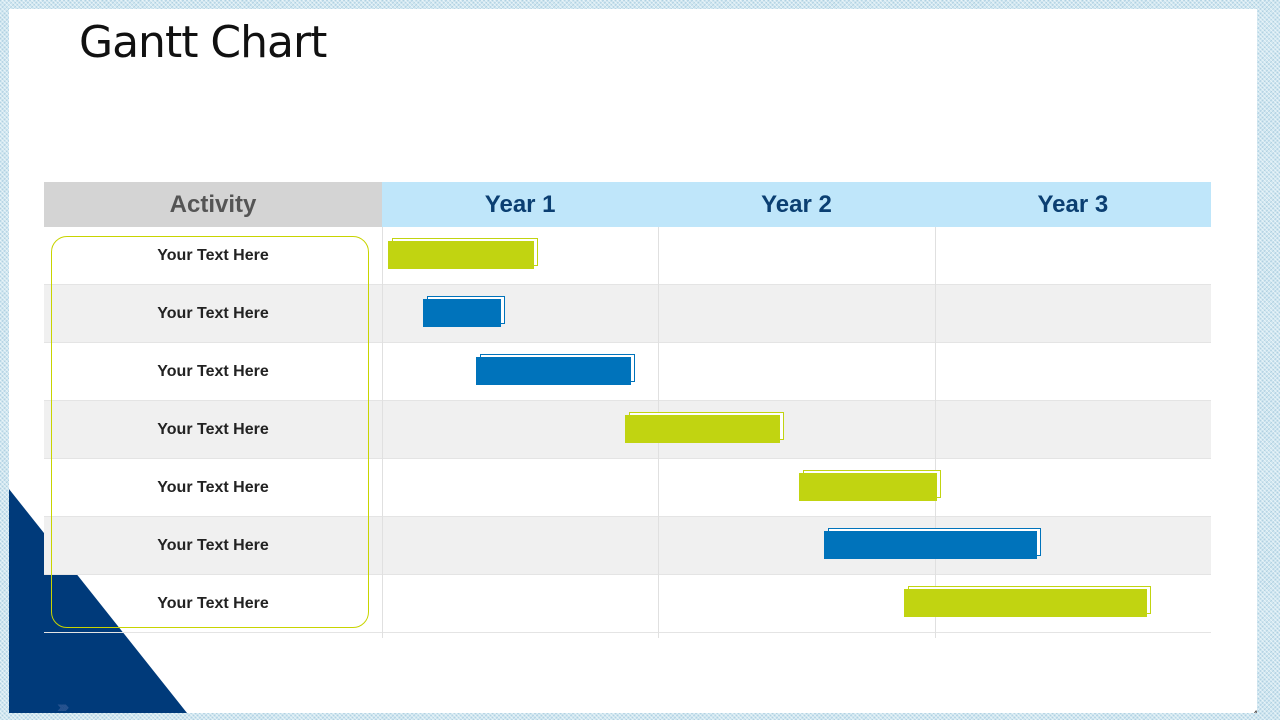 The width and height of the screenshot is (1280, 720). Describe the element at coordinates (1254, 711) in the screenshot. I see `page-number: 46` at that location.